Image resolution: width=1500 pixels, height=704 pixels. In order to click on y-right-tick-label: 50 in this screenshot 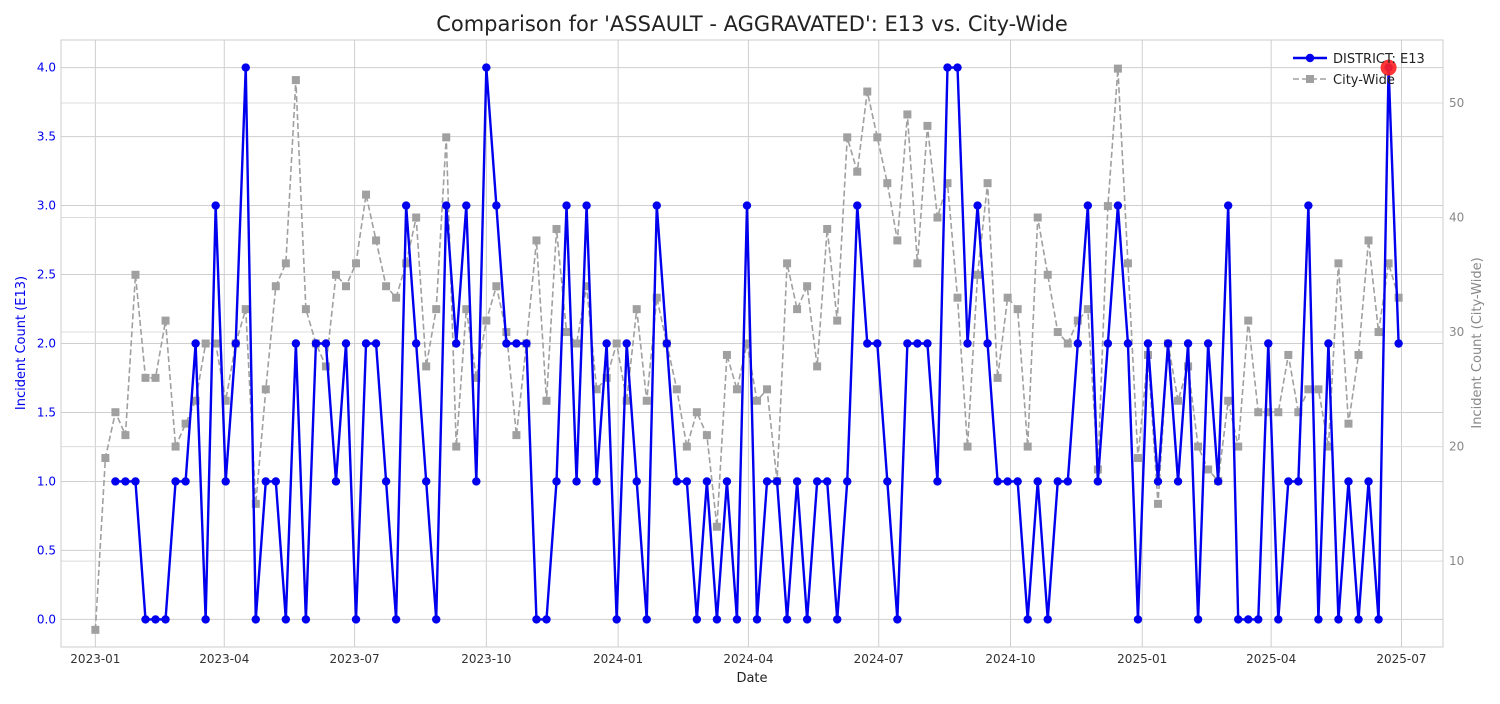, I will do `click(1456, 103)`.